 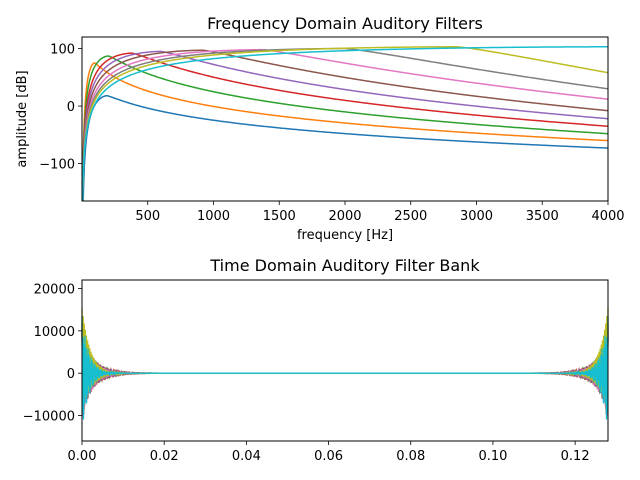 I want to click on x-tick-label: 0.04, so click(x=246, y=456).